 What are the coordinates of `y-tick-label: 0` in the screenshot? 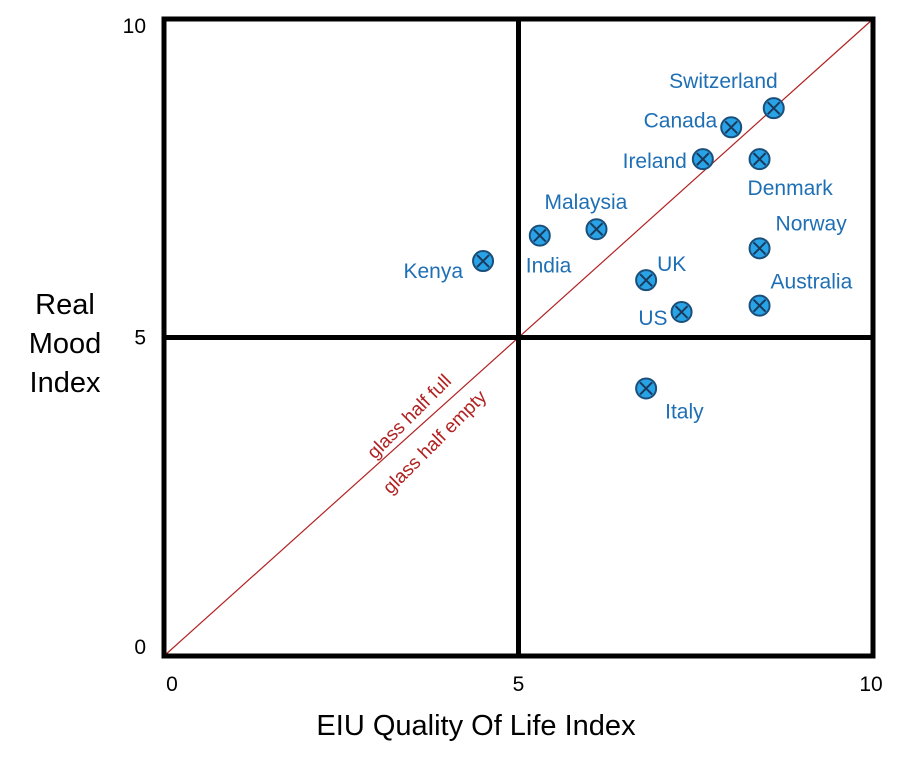 It's located at (140, 647).